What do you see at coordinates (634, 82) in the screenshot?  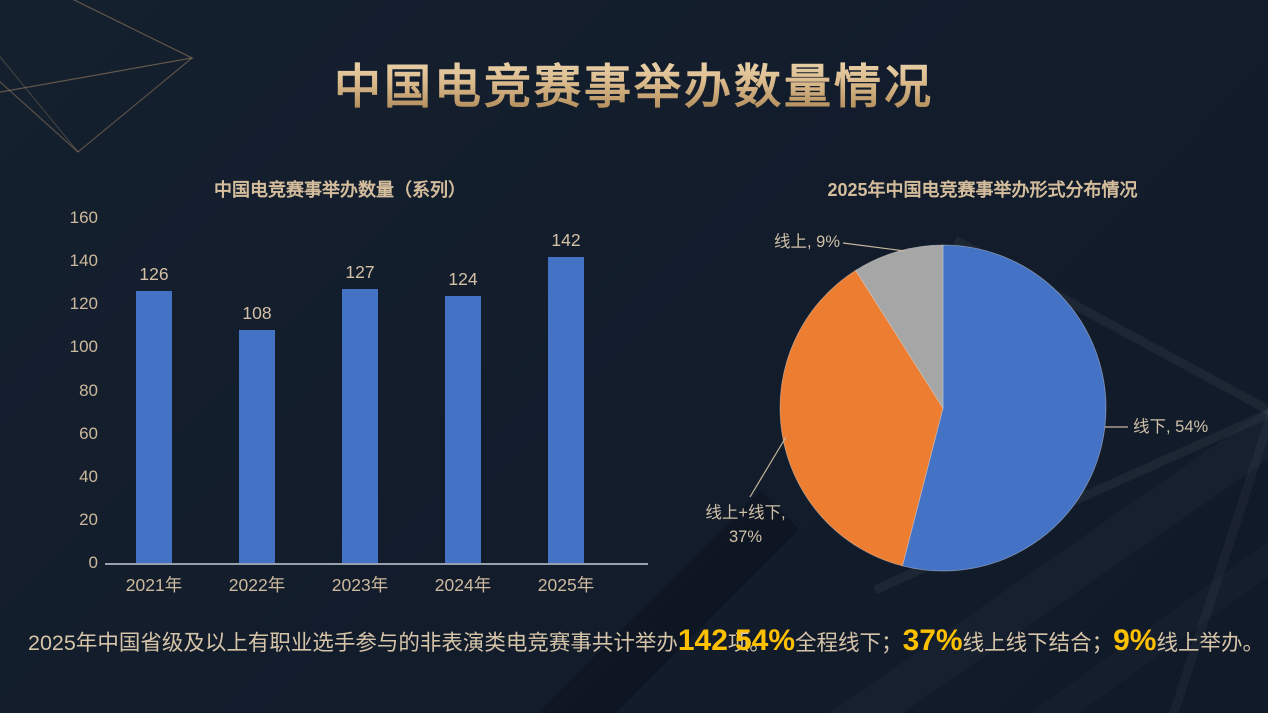 I see `page-title: 中国电竞赛事举办数量情况` at bounding box center [634, 82].